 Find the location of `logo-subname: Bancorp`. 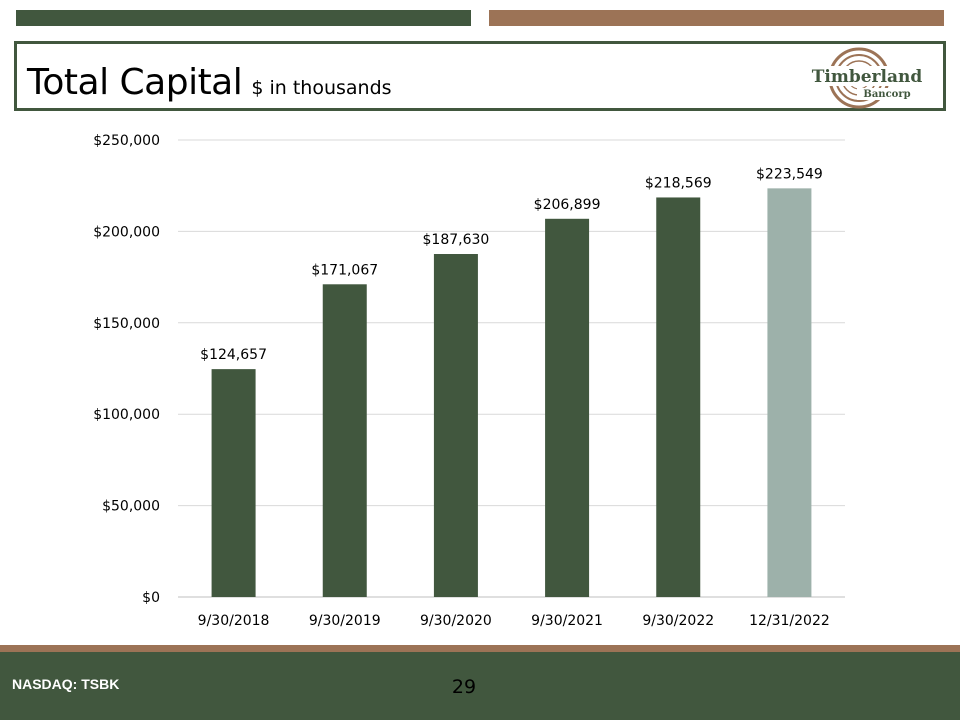

logo-subname: Bancorp is located at coordinates (886, 94).